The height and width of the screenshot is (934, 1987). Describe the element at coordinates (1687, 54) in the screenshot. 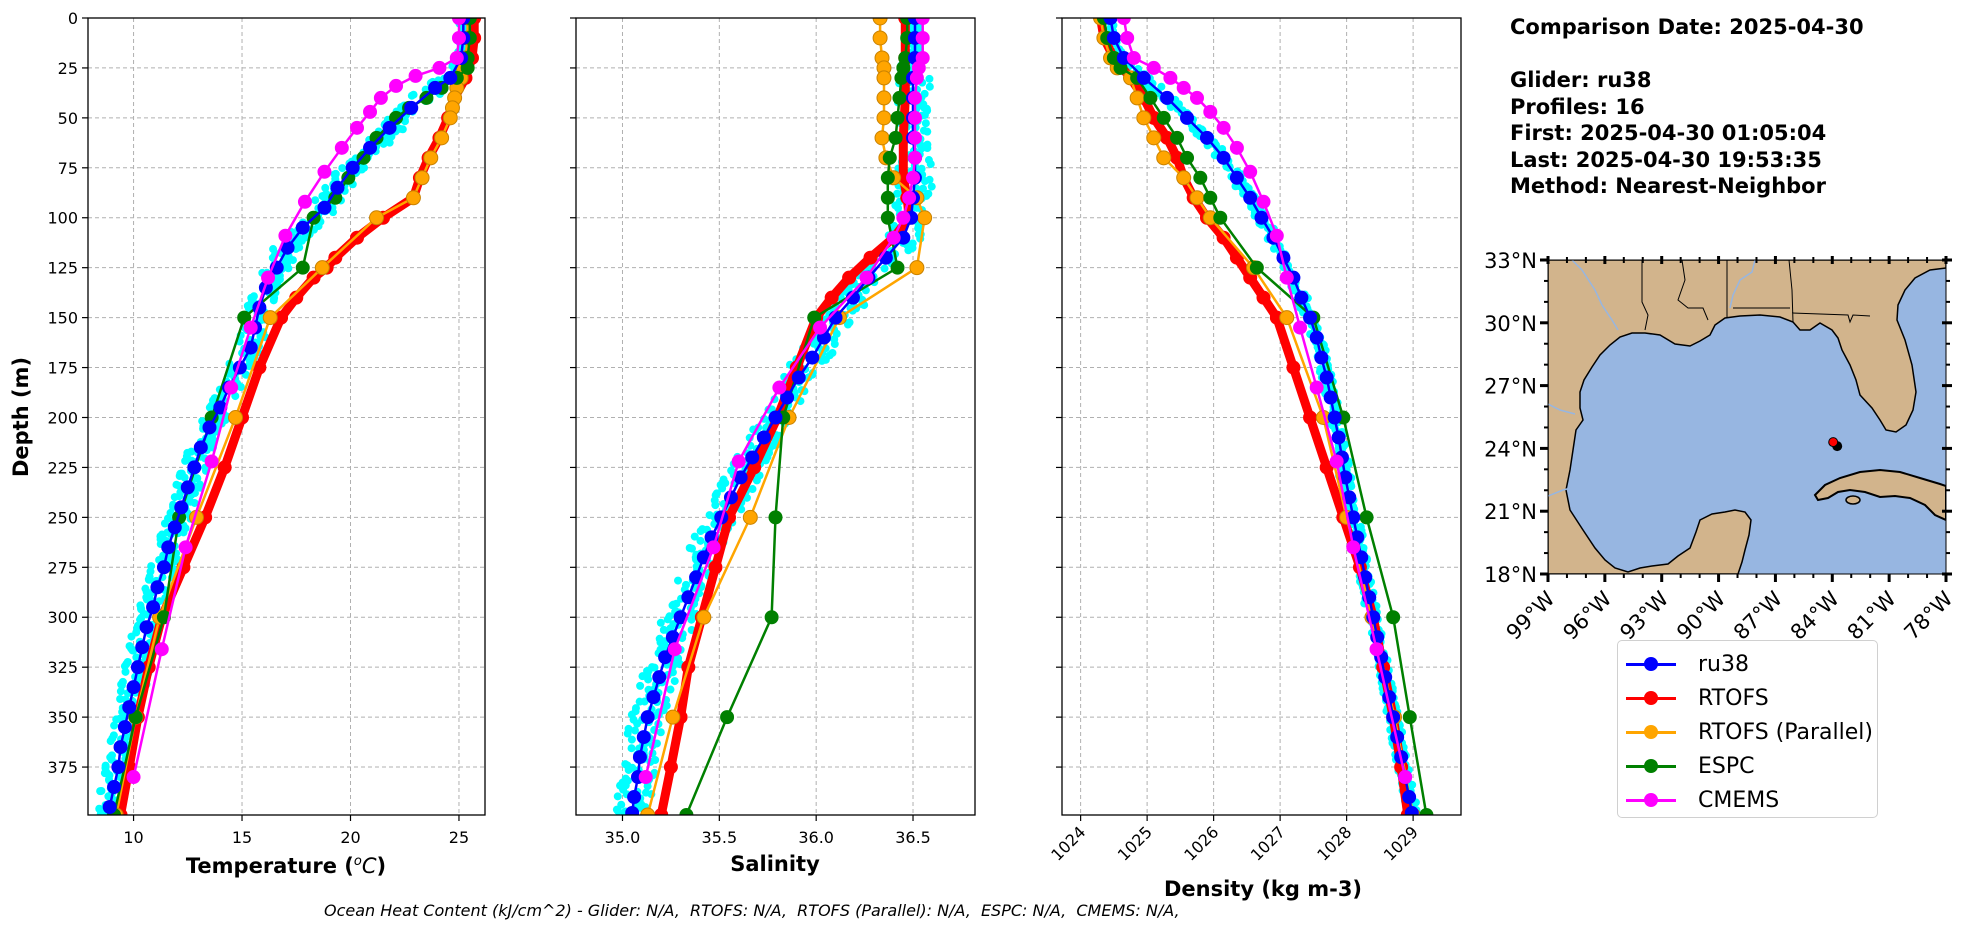

I see `info-spacer` at that location.